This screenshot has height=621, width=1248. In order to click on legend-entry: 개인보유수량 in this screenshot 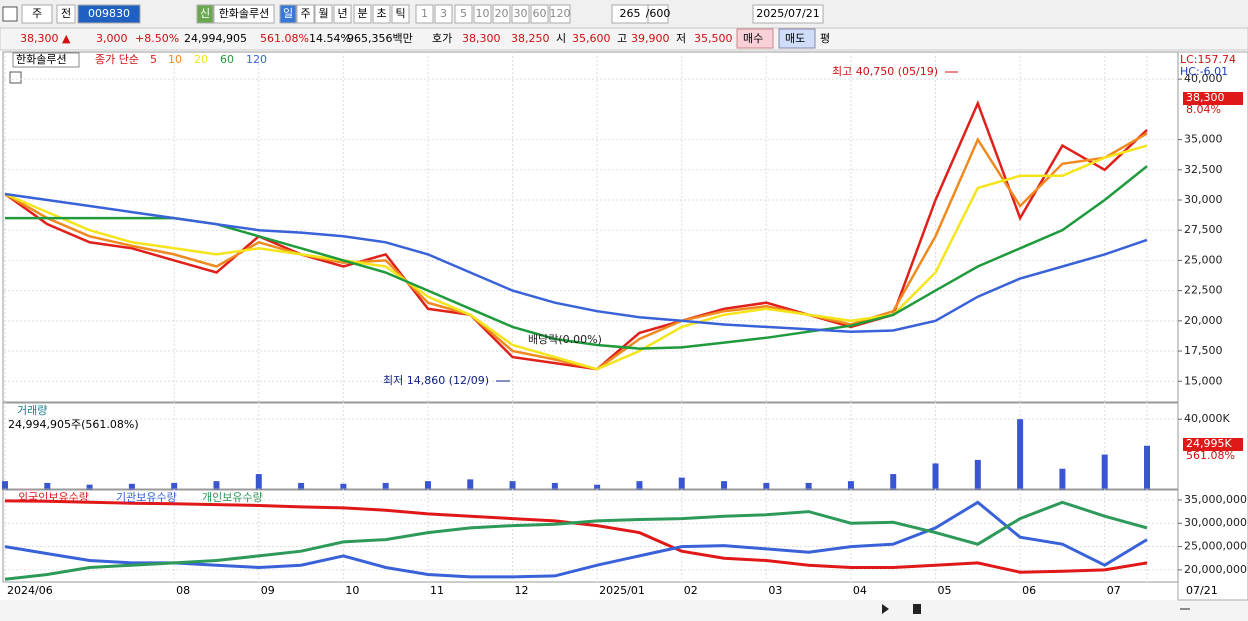, I will do `click(232, 497)`.